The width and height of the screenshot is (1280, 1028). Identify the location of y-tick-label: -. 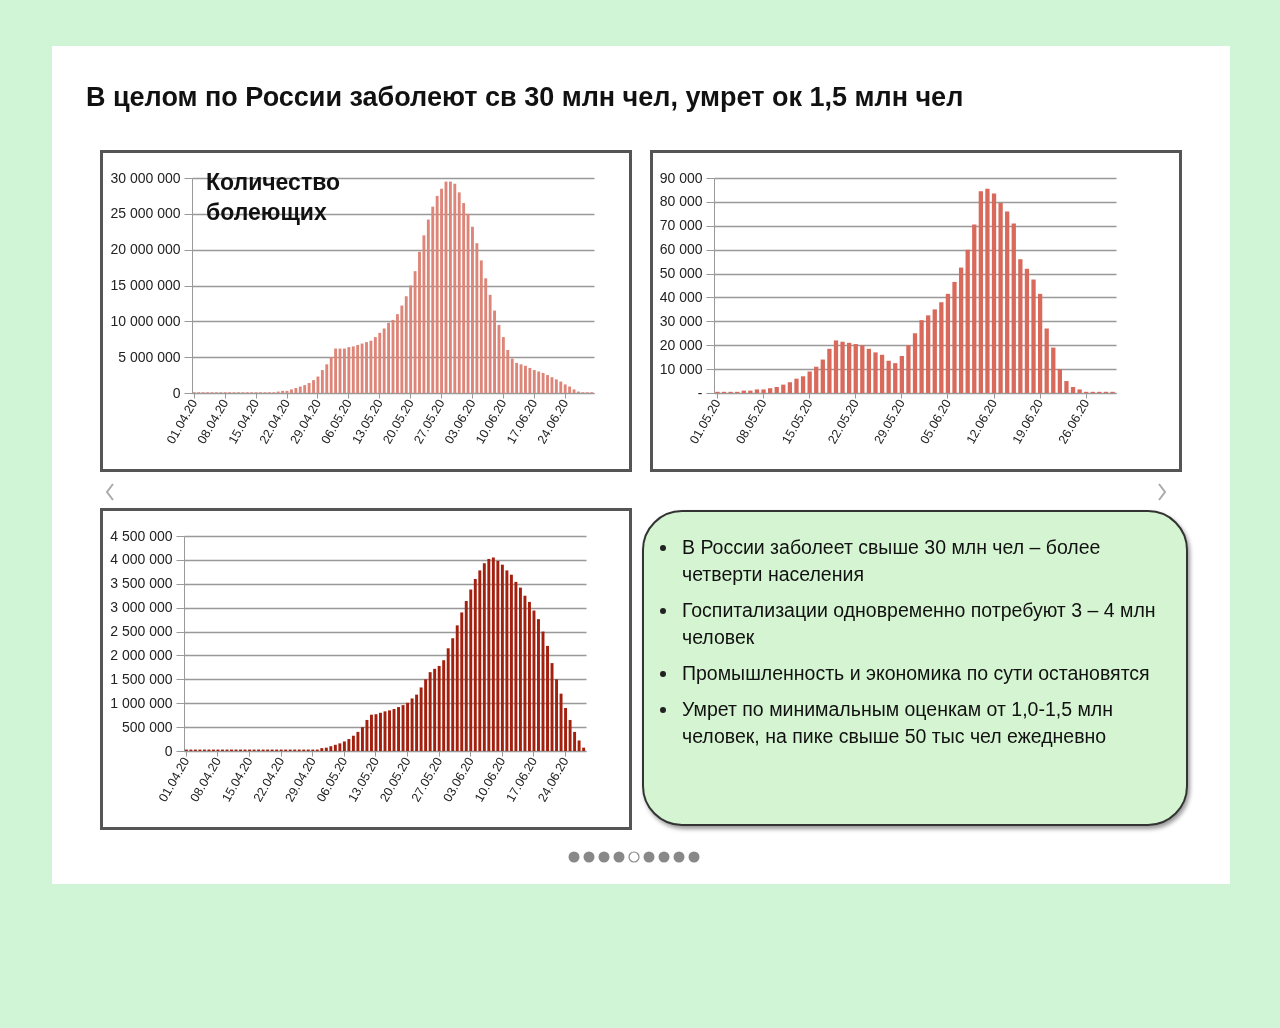
(700, 392).